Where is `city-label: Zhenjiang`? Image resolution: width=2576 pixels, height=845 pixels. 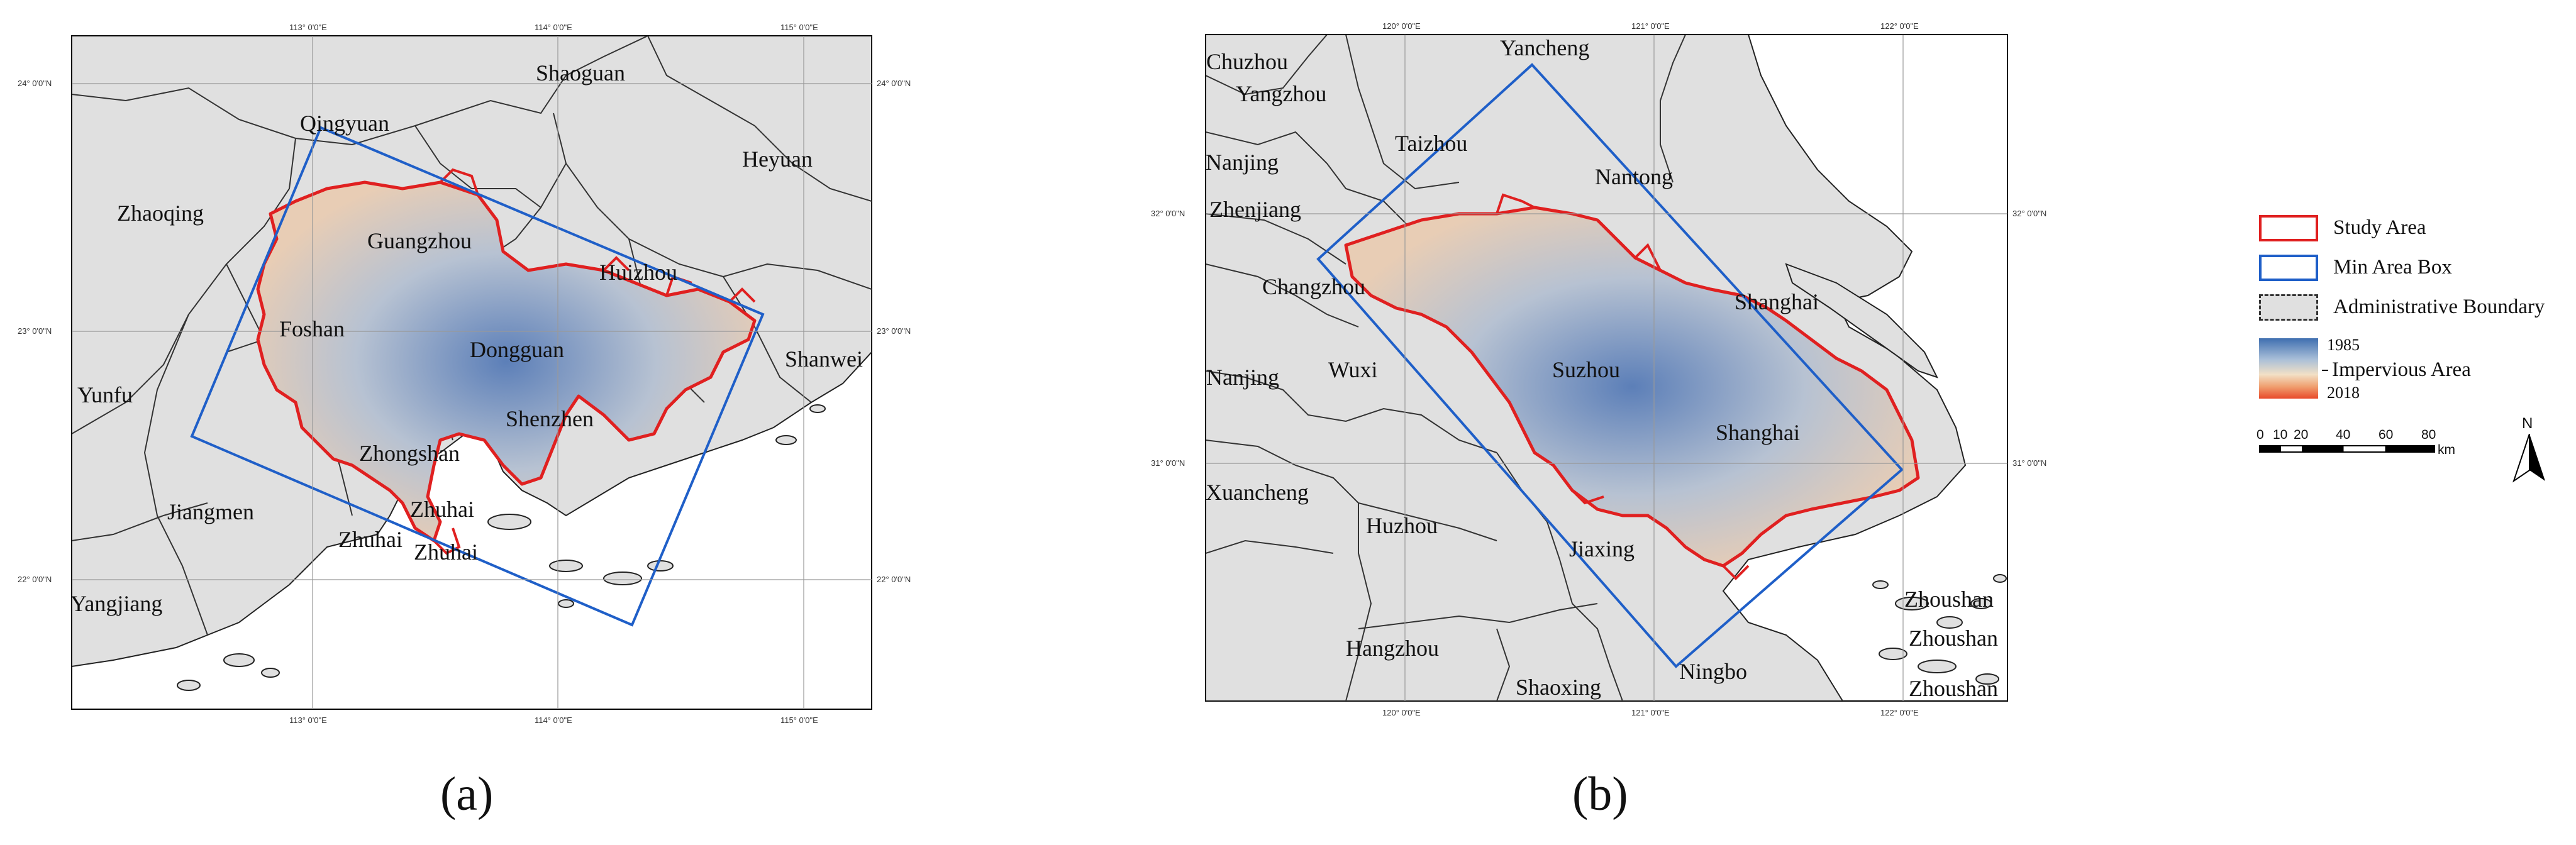
city-label: Zhenjiang is located at coordinates (1255, 209).